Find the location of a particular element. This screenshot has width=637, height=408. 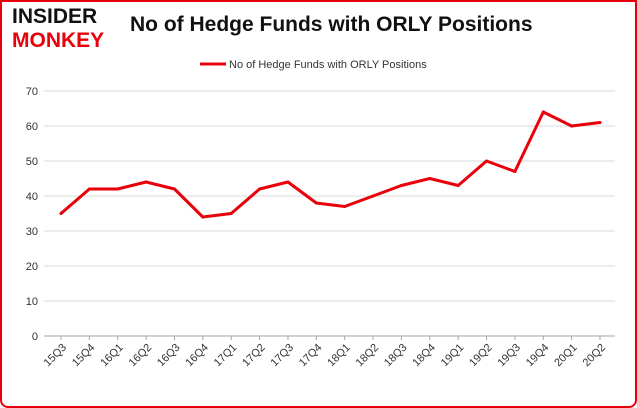

legend: No of Hedge Funds with ORLY Positions is located at coordinates (313, 65).